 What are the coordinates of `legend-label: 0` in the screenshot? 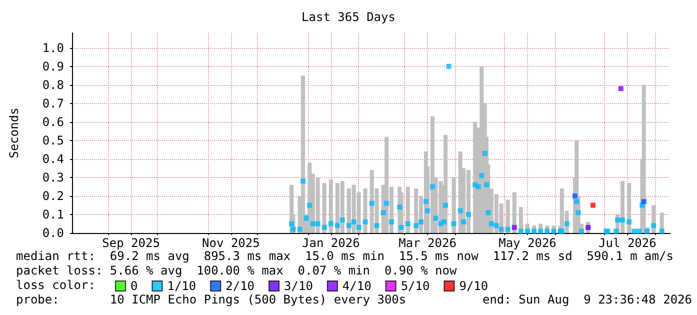 It's located at (134, 286).